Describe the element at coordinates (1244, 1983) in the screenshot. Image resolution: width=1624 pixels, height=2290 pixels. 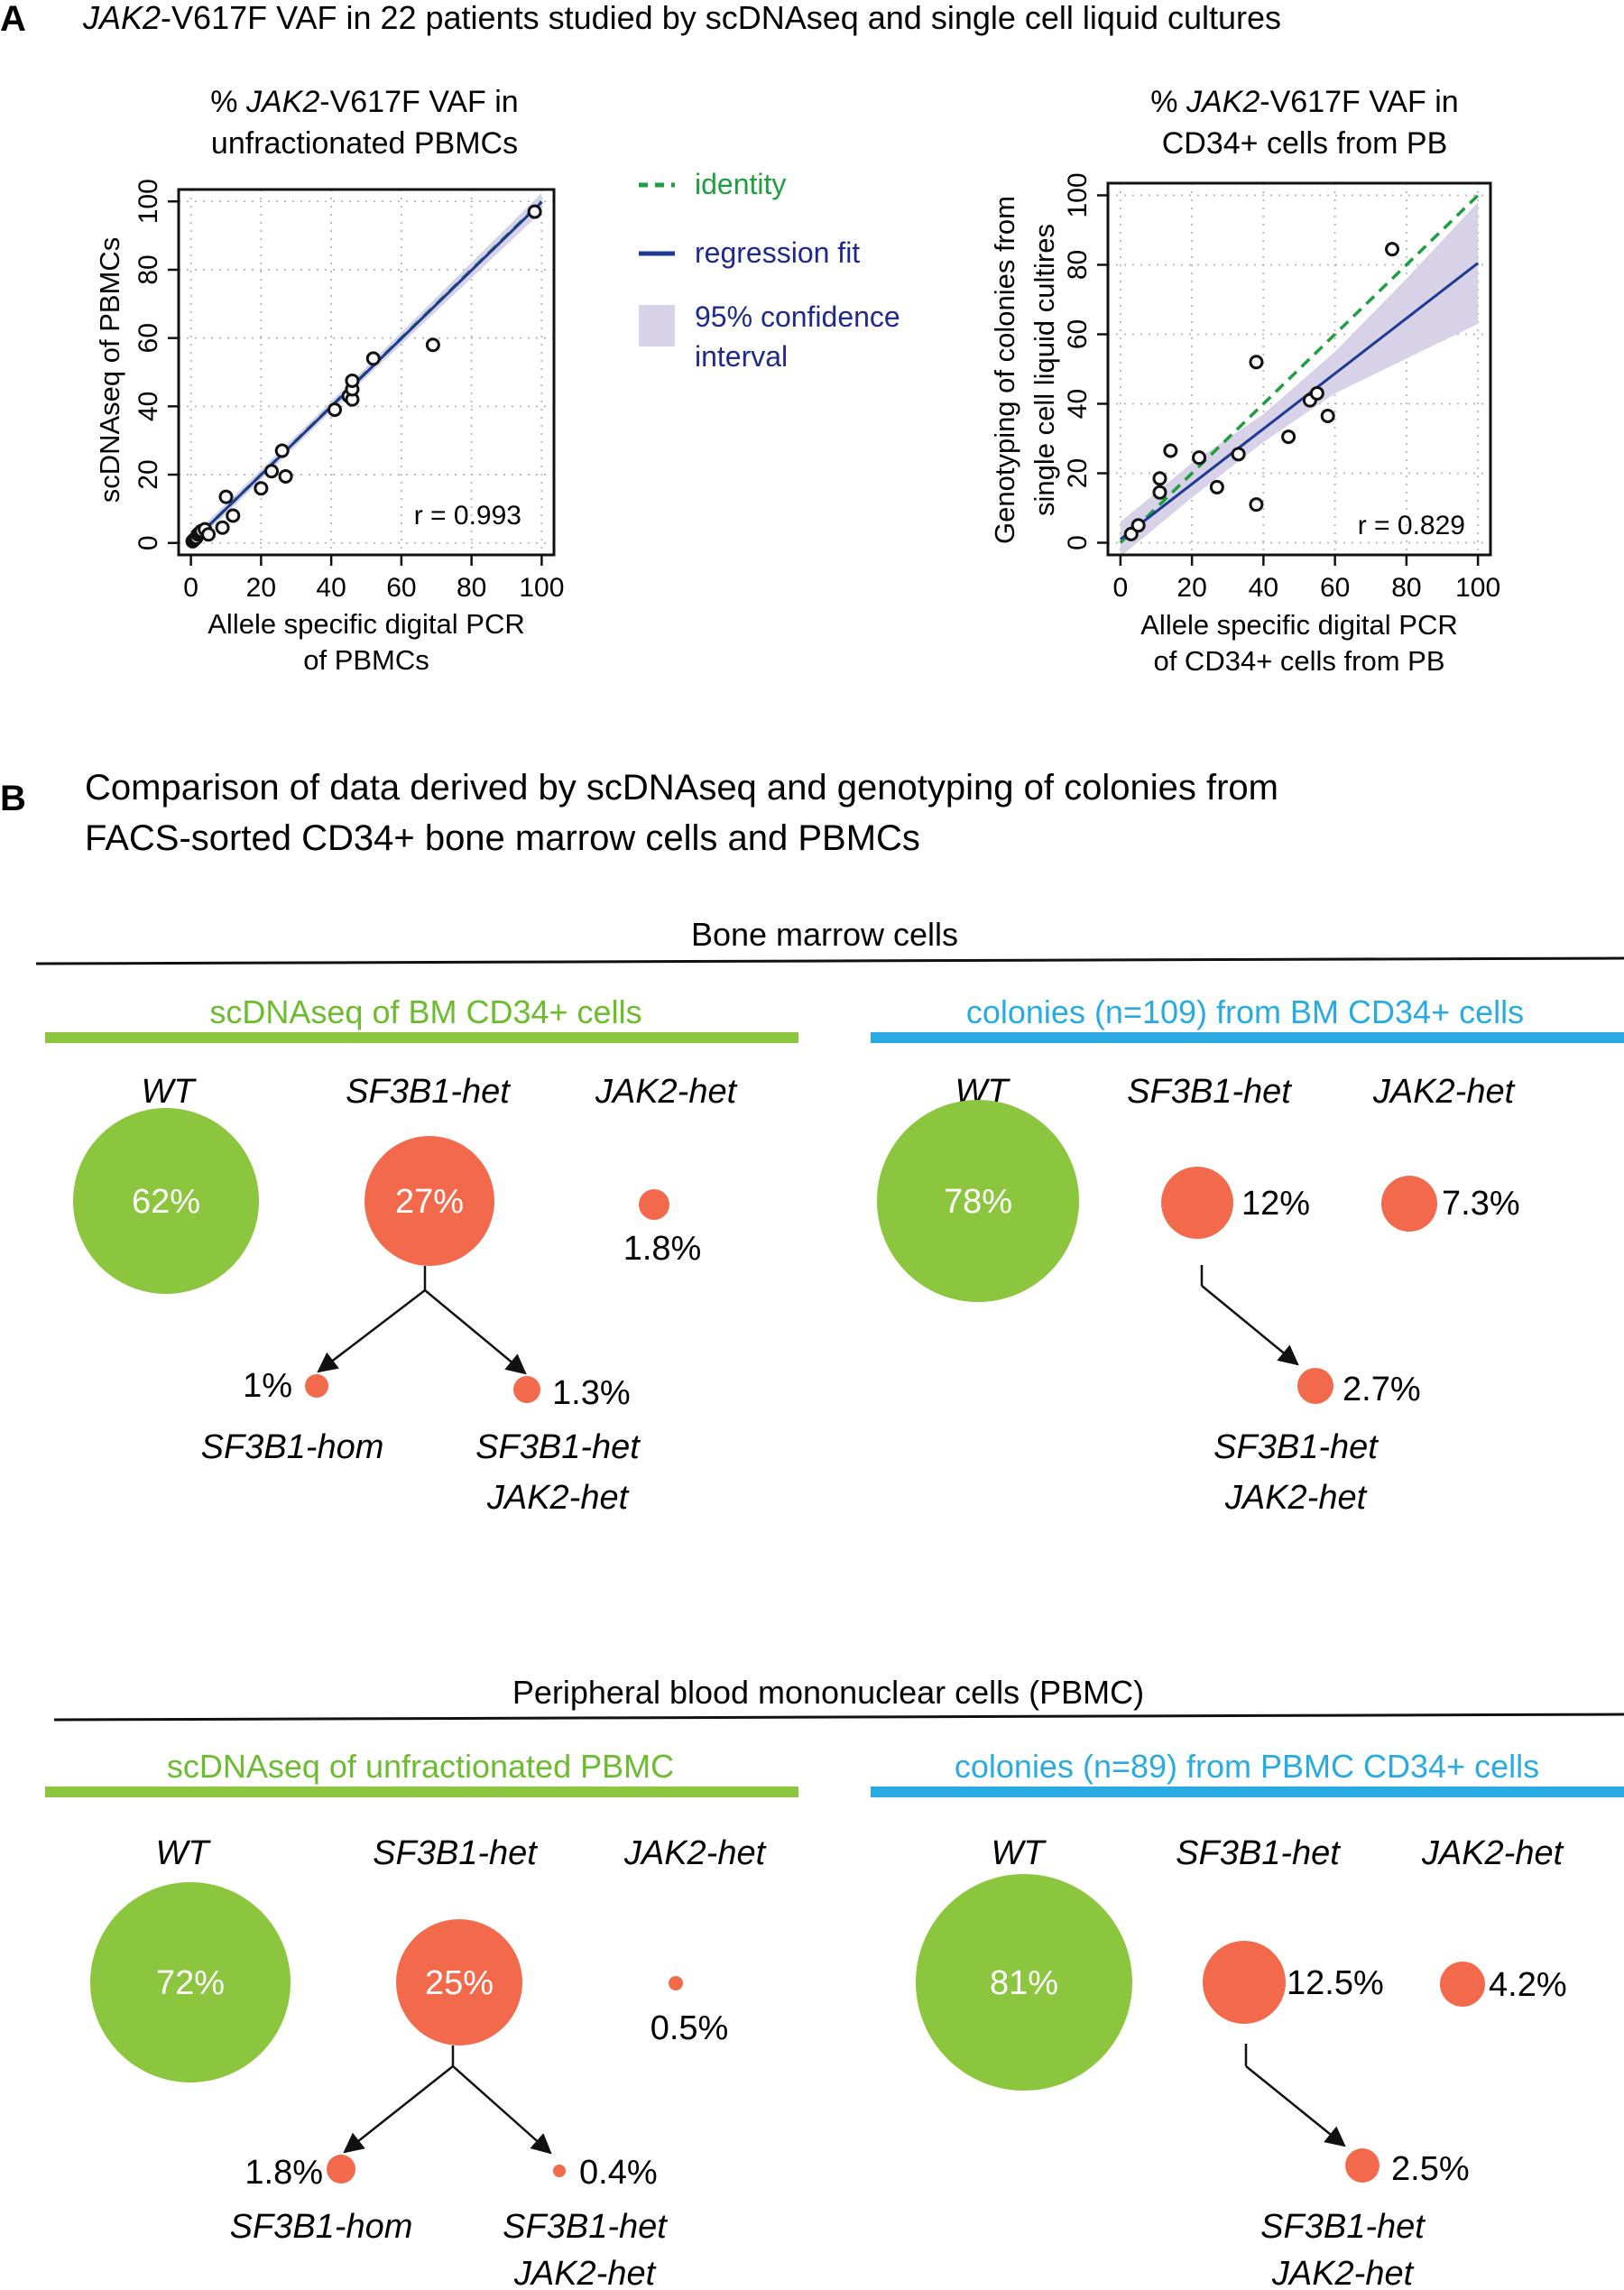
I see `pbmc-colonies-sf3b1-circle` at that location.